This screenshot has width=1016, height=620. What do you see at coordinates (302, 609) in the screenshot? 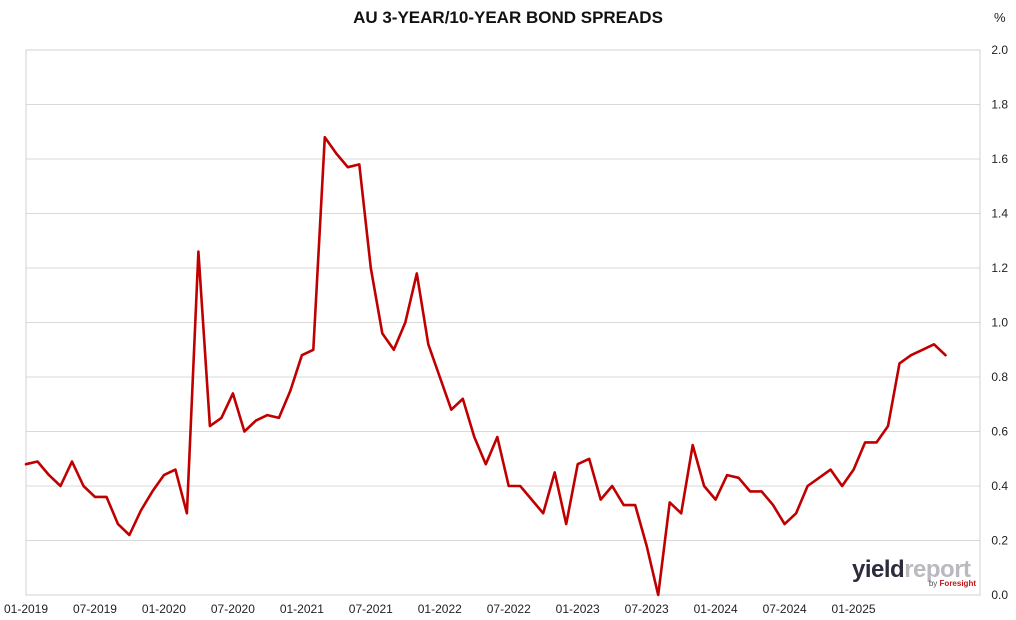
I see `x-tick-label: 01-2021` at bounding box center [302, 609].